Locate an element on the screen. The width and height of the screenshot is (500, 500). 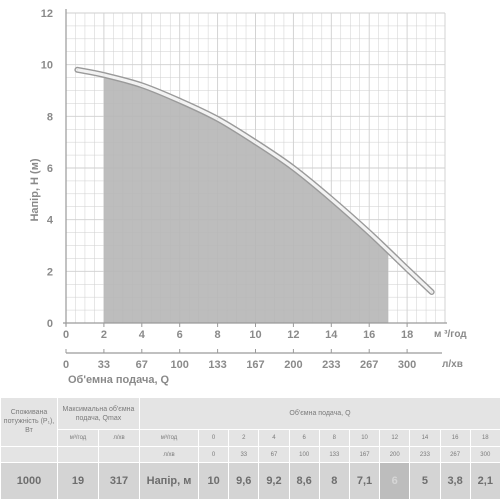
x-tick-label-lmin: 67 is located at coordinates (142, 365).